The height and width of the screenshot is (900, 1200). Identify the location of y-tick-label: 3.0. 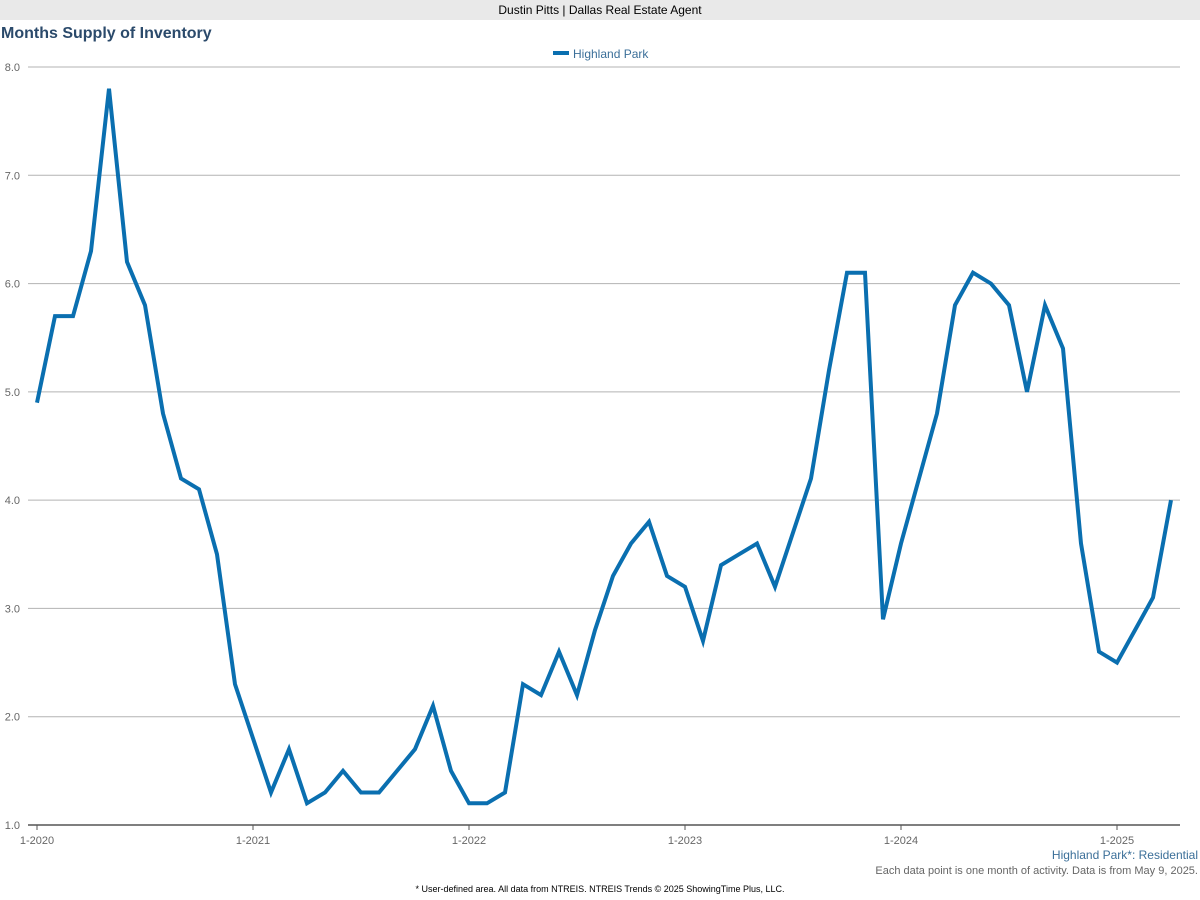
(12, 609).